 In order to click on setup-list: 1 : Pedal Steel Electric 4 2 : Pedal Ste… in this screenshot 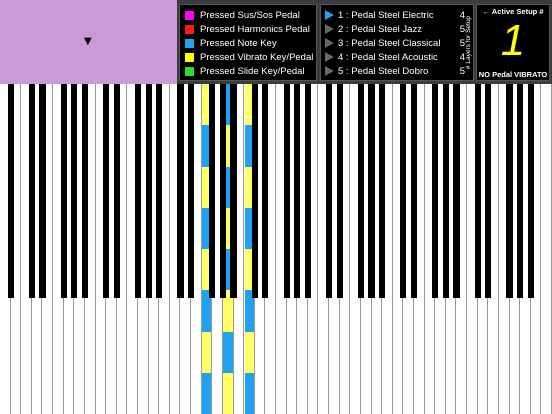, I will do `click(397, 42)`.